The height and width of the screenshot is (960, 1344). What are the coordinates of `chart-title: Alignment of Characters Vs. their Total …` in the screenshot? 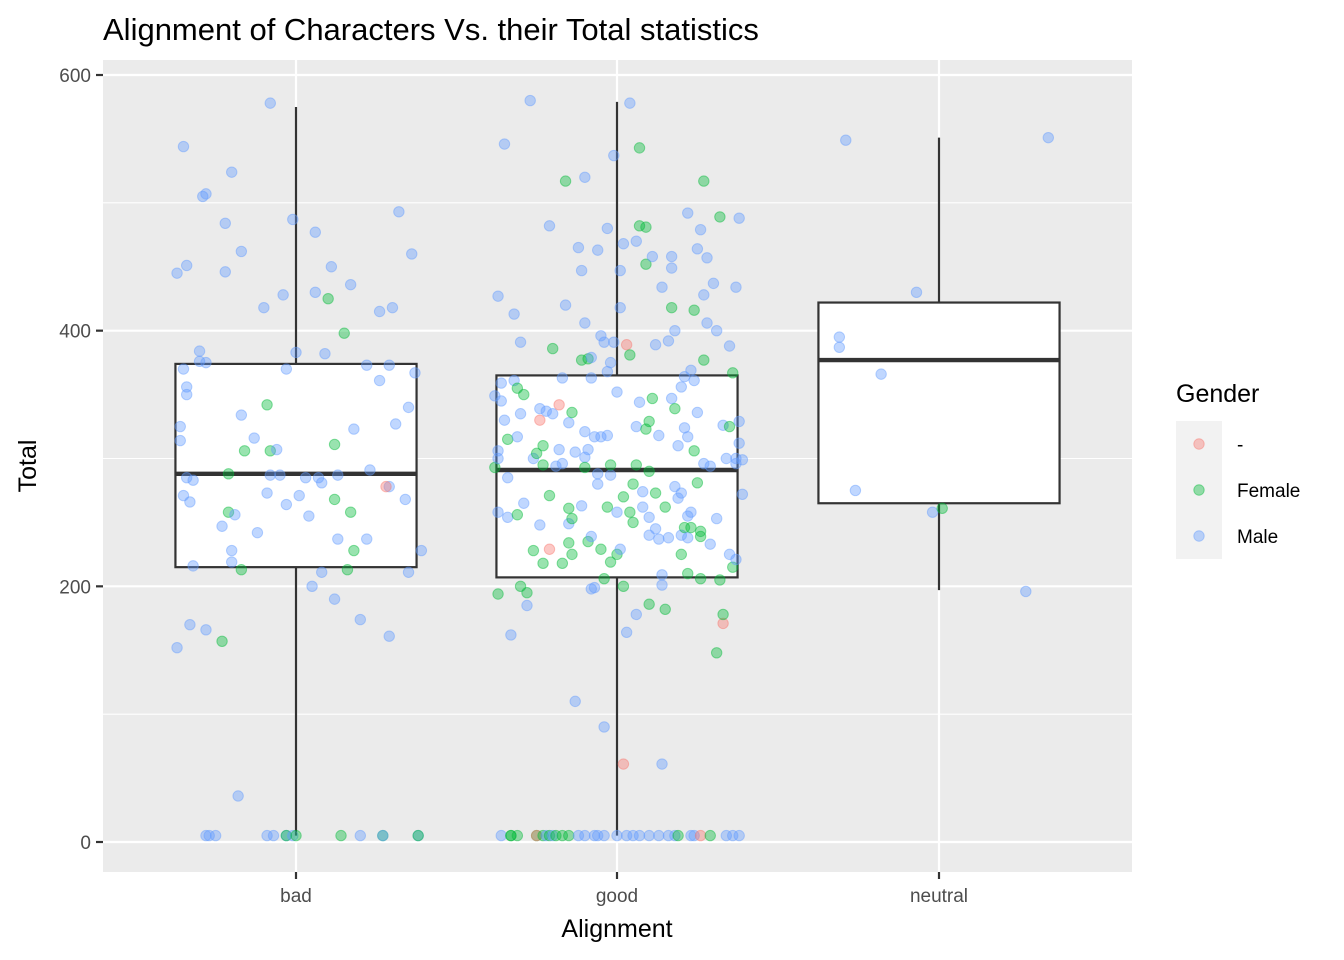 It's located at (431, 29).